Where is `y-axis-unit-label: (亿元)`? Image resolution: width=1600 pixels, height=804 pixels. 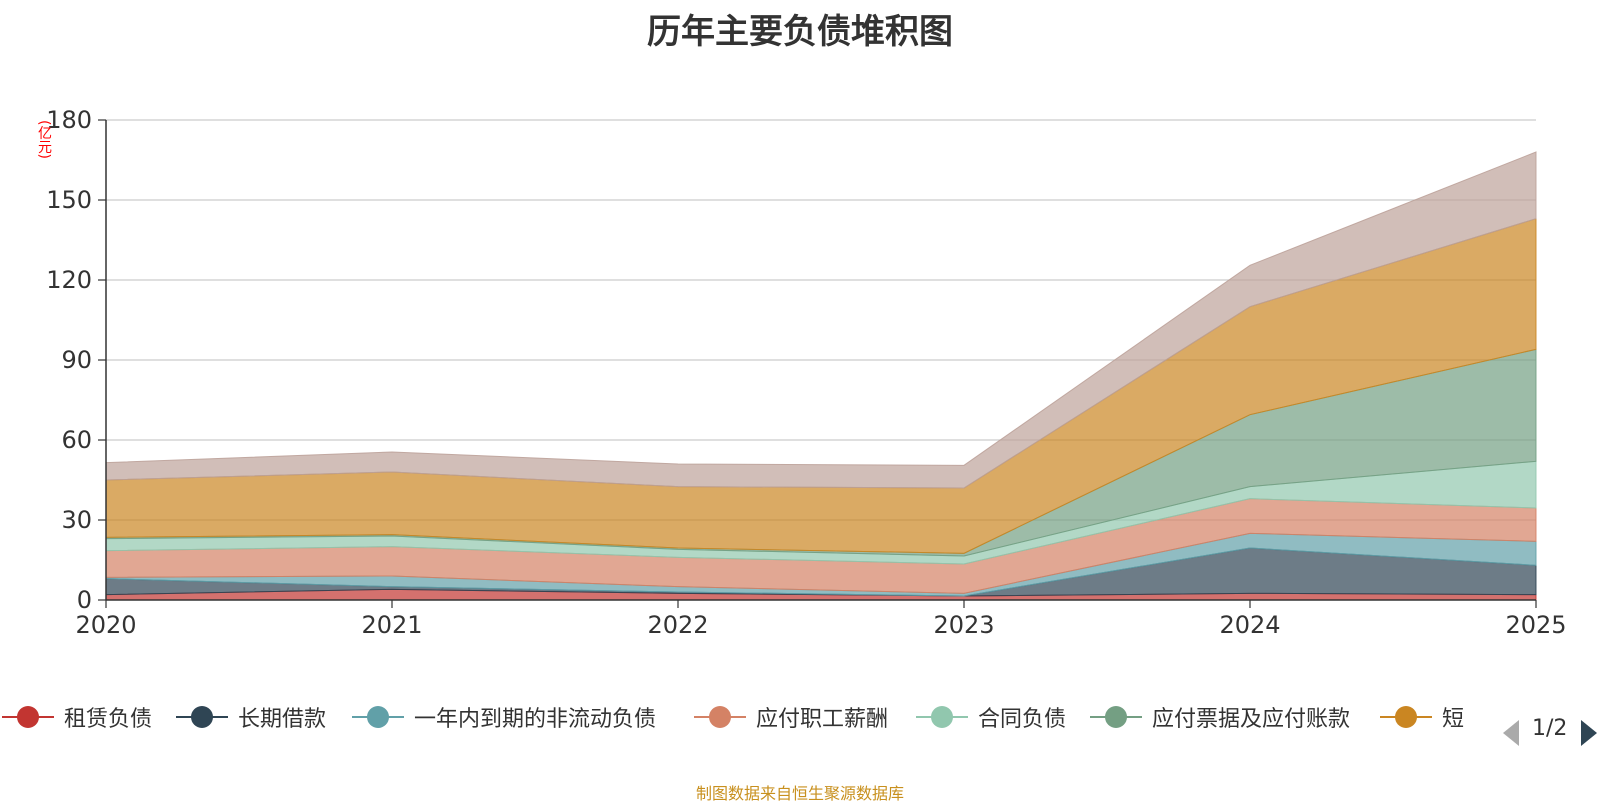
y-axis-unit-label: (亿元) is located at coordinates (44, 139).